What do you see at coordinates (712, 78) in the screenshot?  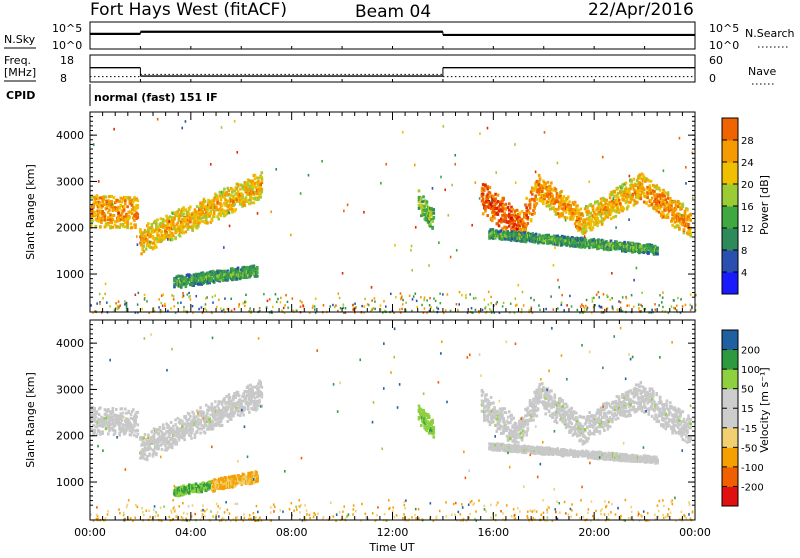 I see `nave-tick-bottom: 0` at bounding box center [712, 78].